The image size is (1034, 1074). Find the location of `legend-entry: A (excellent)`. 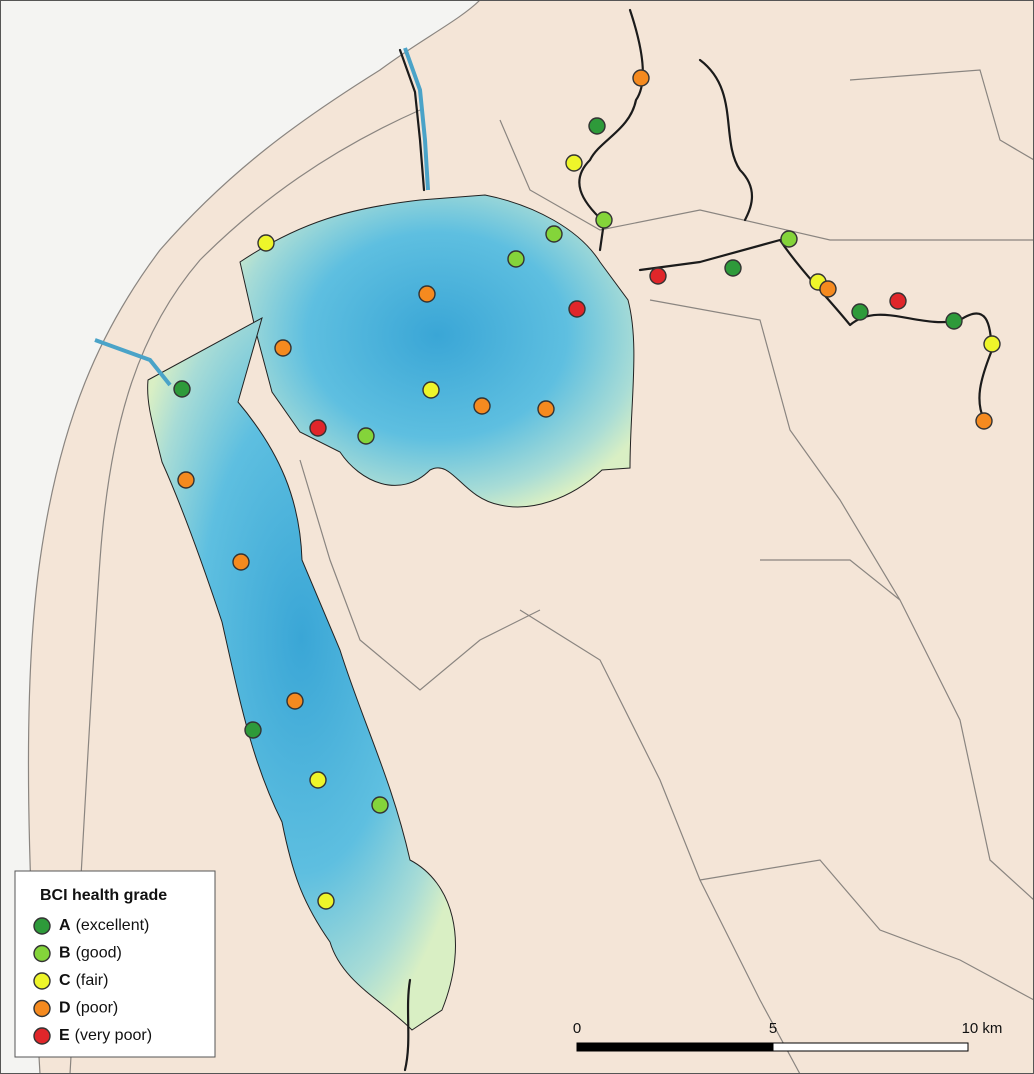

legend-entry: A (excellent) is located at coordinates (104, 925).